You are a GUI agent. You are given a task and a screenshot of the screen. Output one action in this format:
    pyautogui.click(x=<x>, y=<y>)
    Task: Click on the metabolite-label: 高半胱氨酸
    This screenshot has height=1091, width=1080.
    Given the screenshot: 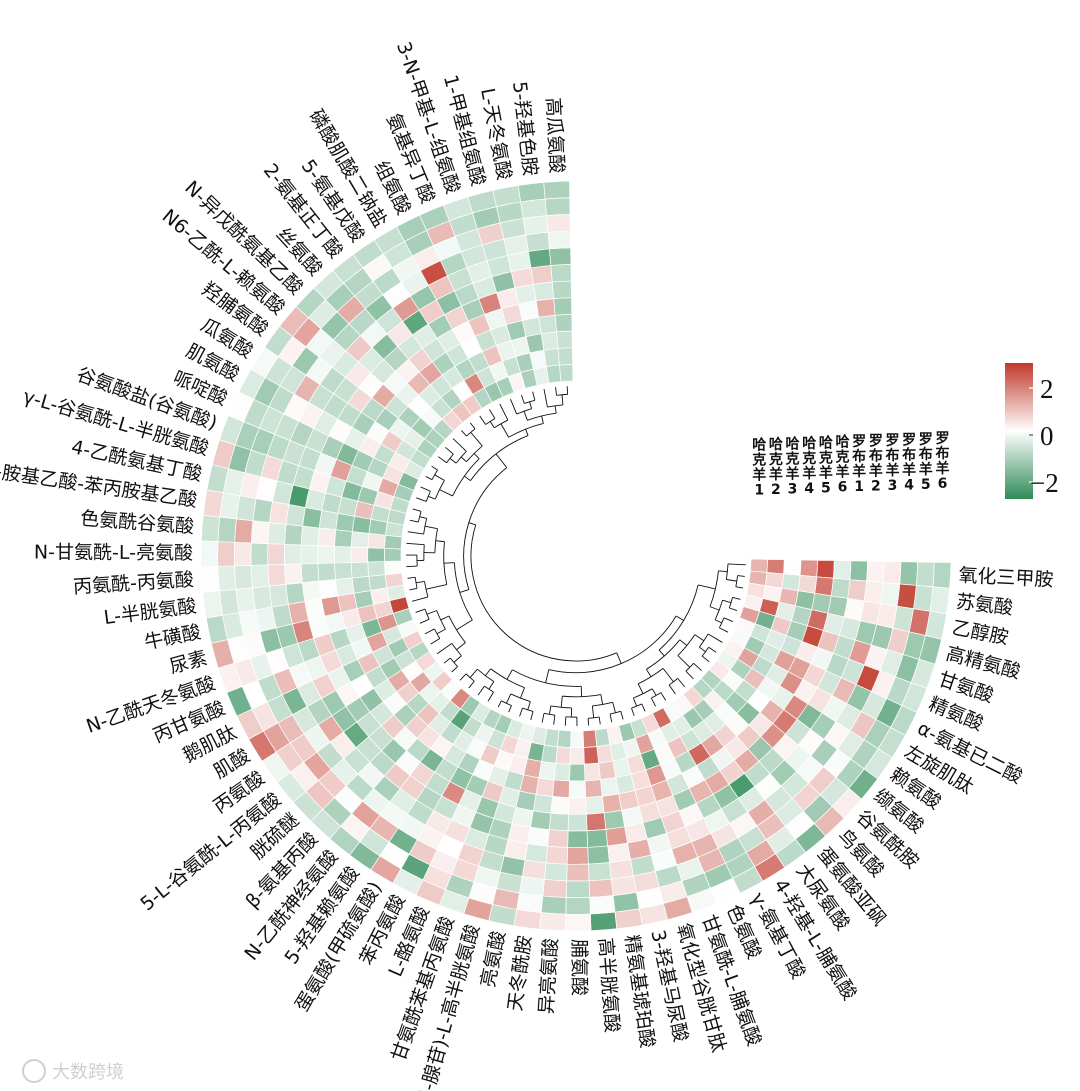 What is the action you would take?
    pyautogui.click(x=608, y=985)
    